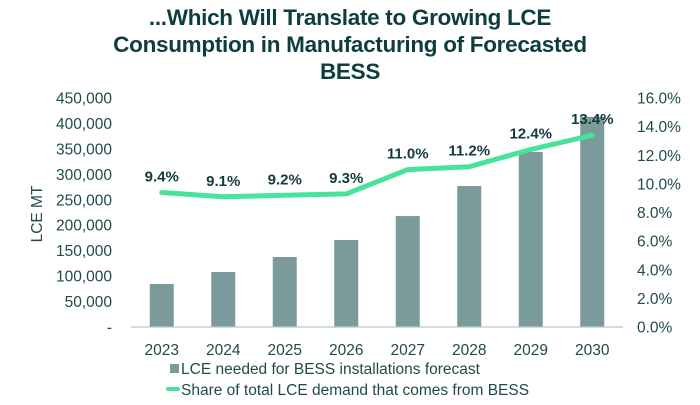  I want to click on y-tick-label: 250,000, so click(84, 200).